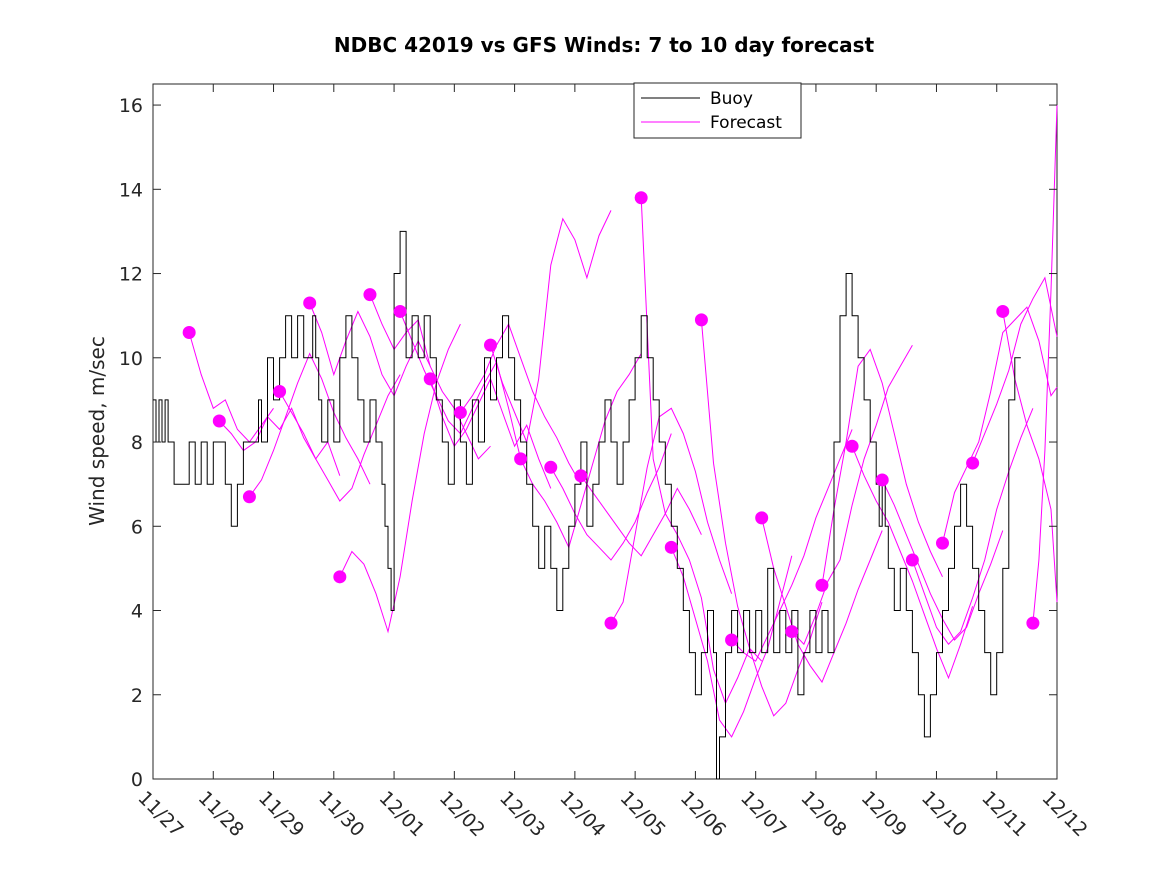 The image size is (1167, 875). Describe the element at coordinates (341, 814) in the screenshot. I see `x-tick-label: 11/30` at that location.